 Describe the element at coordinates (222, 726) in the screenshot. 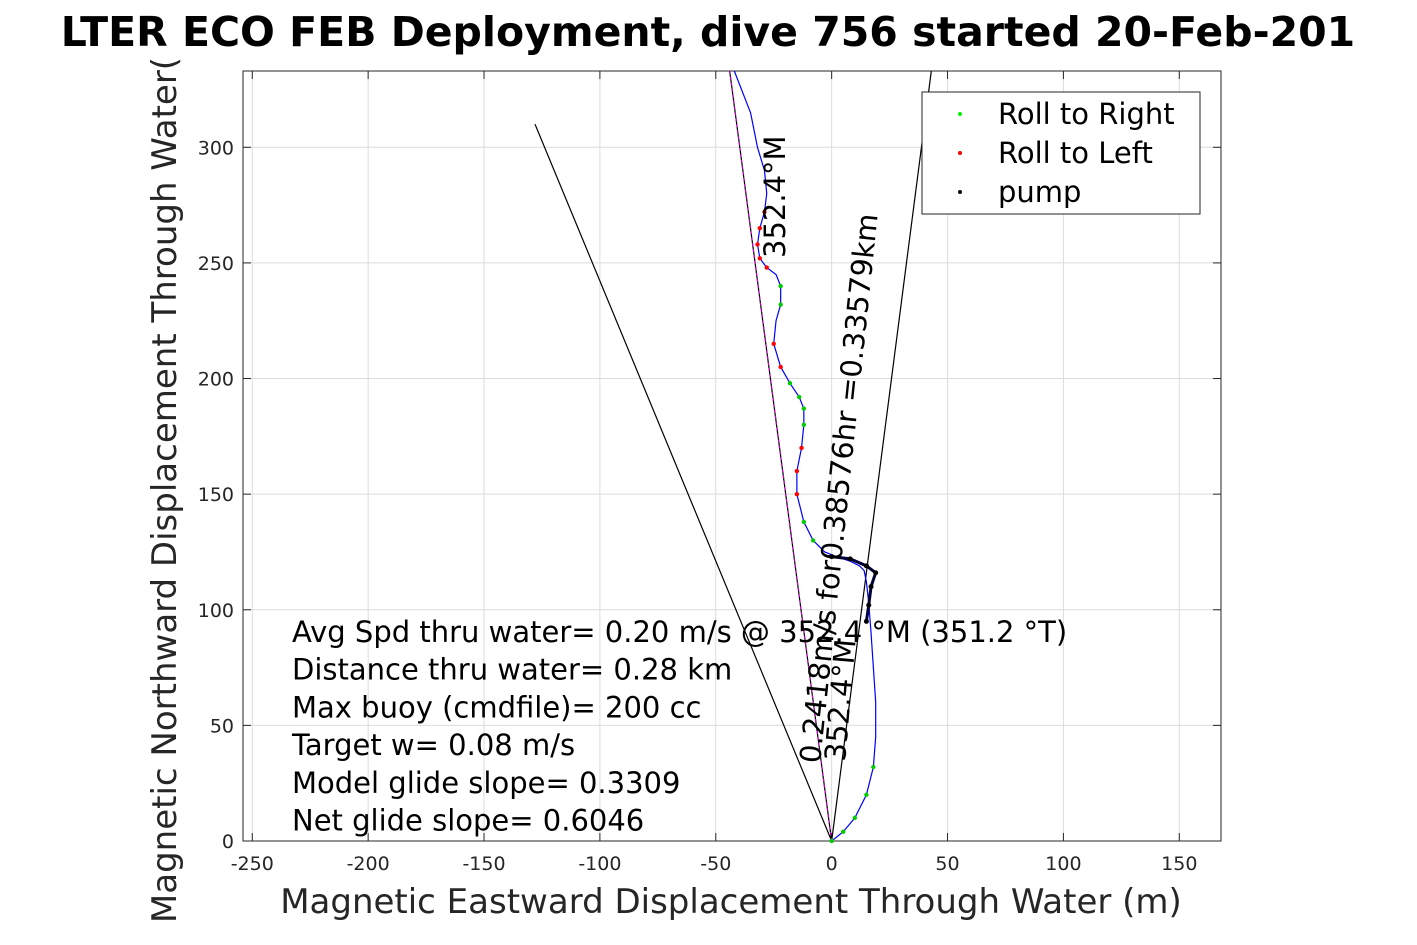

I see `y-tick-label: 50` at that location.